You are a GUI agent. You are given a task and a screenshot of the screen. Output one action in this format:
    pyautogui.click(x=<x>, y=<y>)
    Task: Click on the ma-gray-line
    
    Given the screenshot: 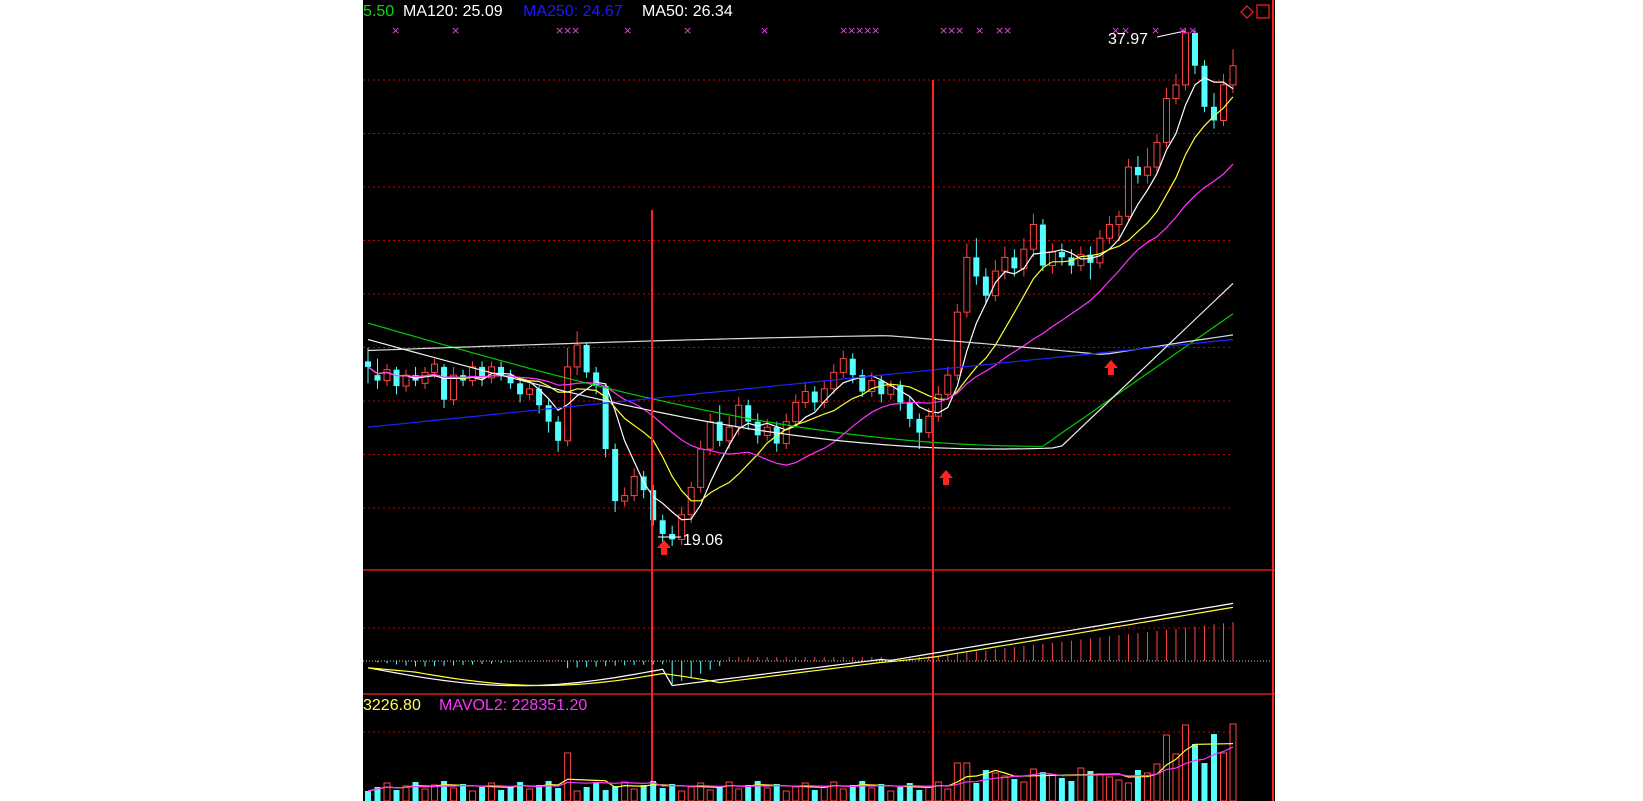 What is the action you would take?
    pyautogui.click(x=800, y=344)
    